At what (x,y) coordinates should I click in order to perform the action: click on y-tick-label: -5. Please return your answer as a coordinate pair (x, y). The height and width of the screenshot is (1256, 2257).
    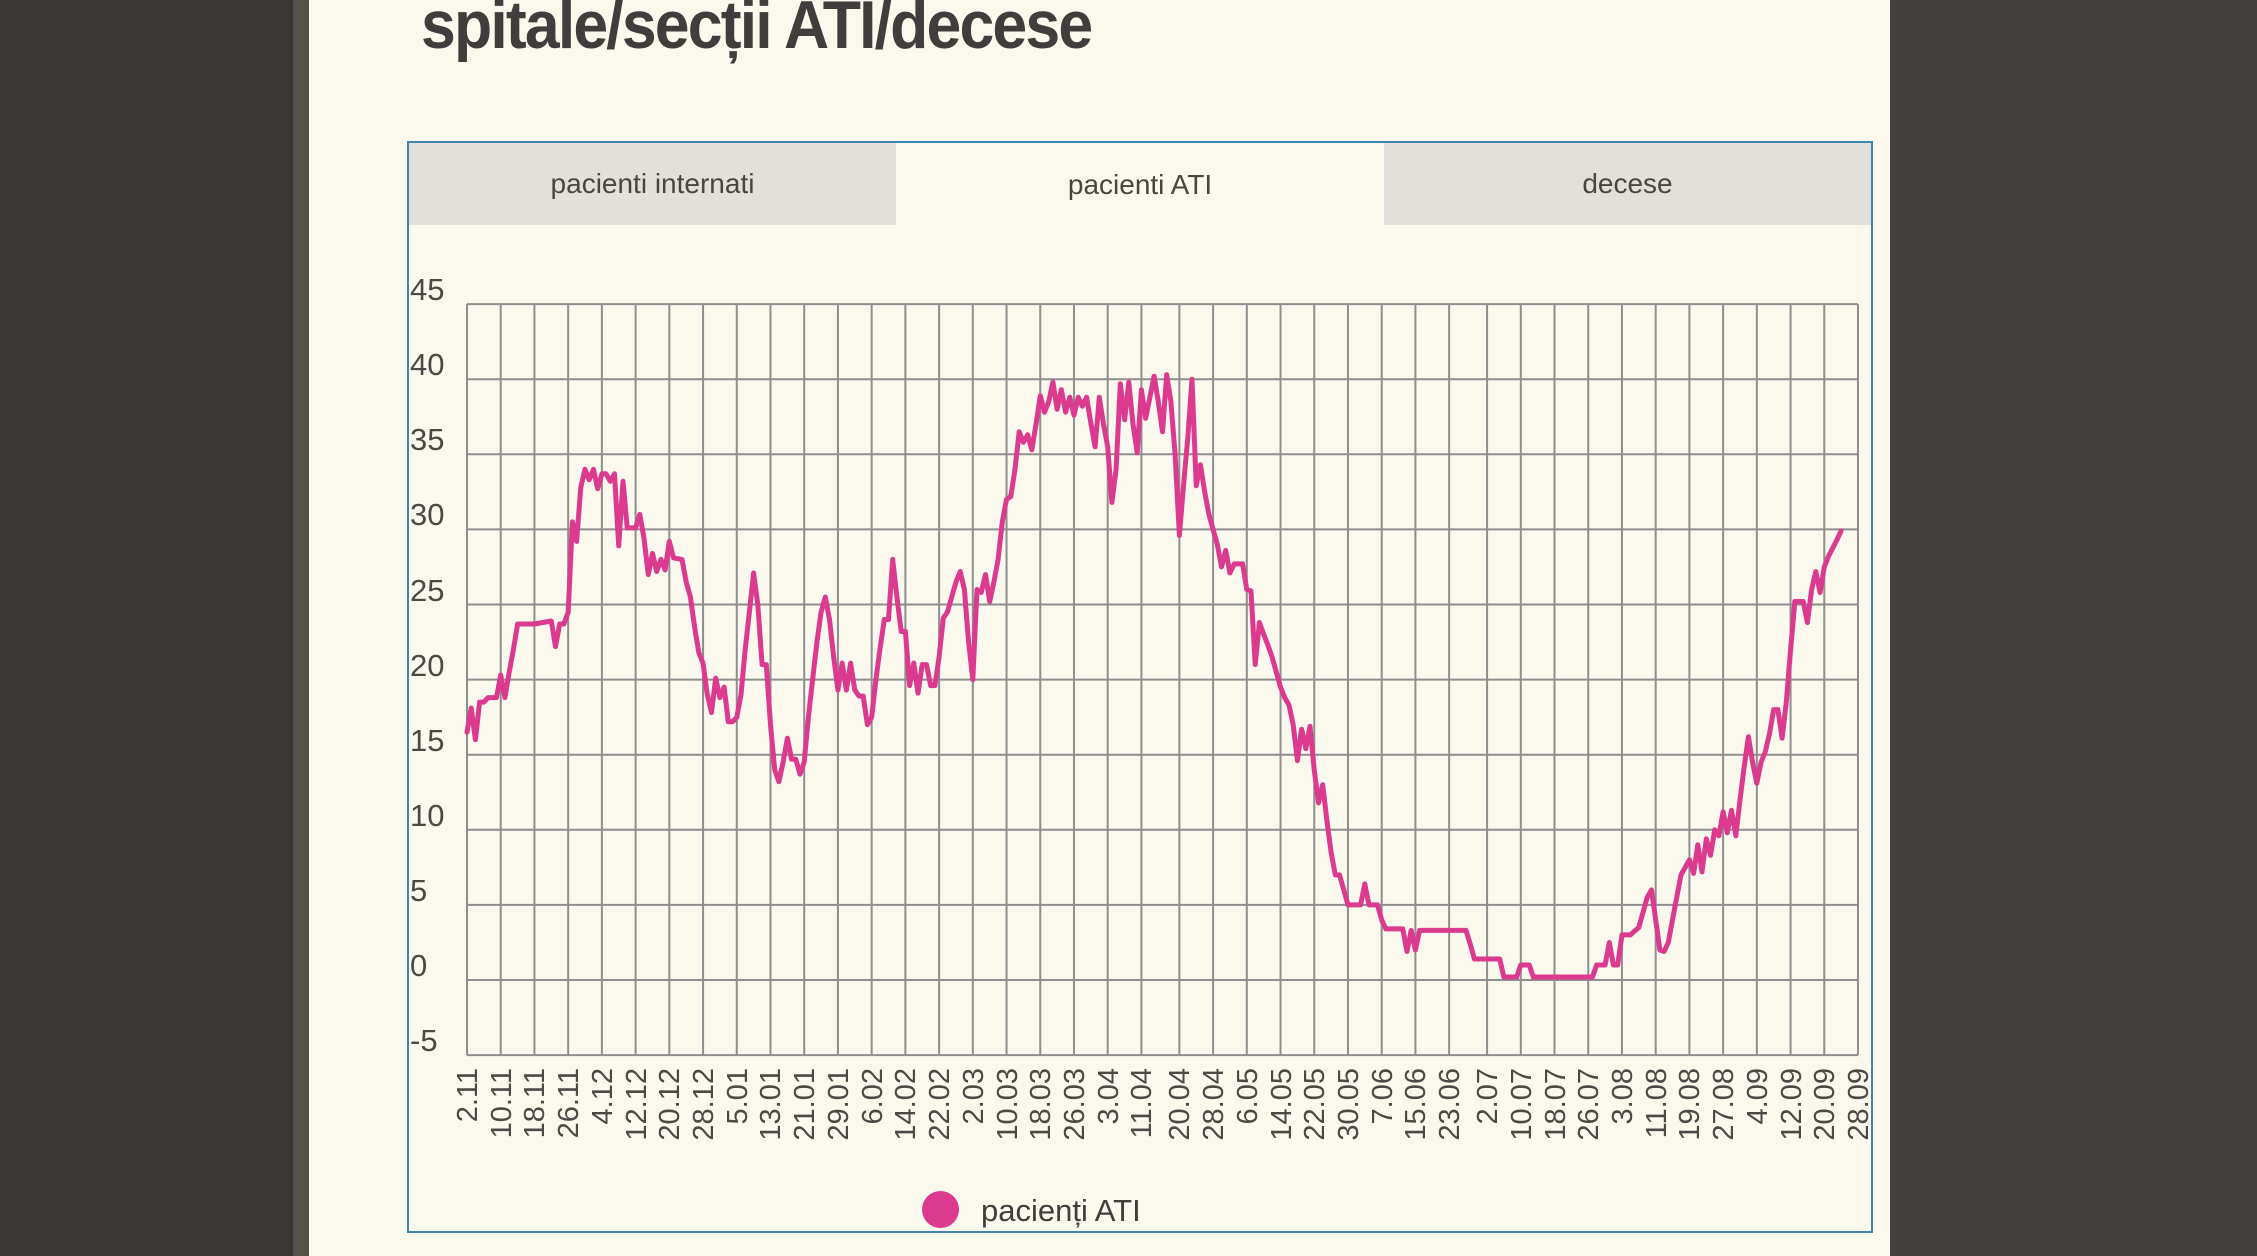
    Looking at the image, I should click on (424, 1041).